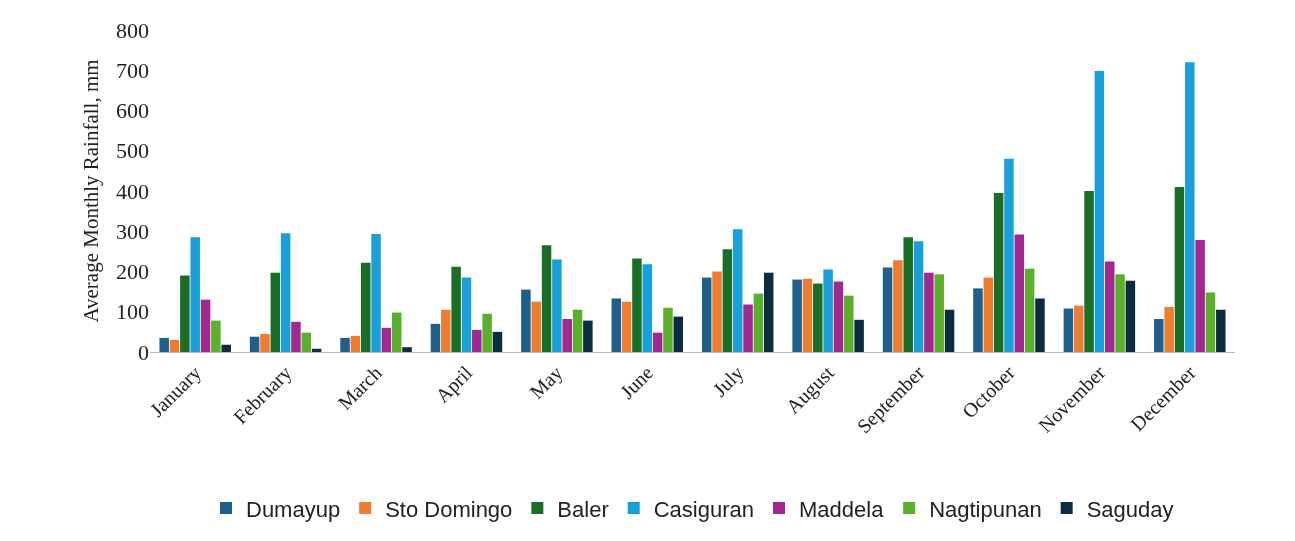 Image resolution: width=1295 pixels, height=541 pixels. What do you see at coordinates (132, 111) in the screenshot?
I see `y-tick-label: 600` at bounding box center [132, 111].